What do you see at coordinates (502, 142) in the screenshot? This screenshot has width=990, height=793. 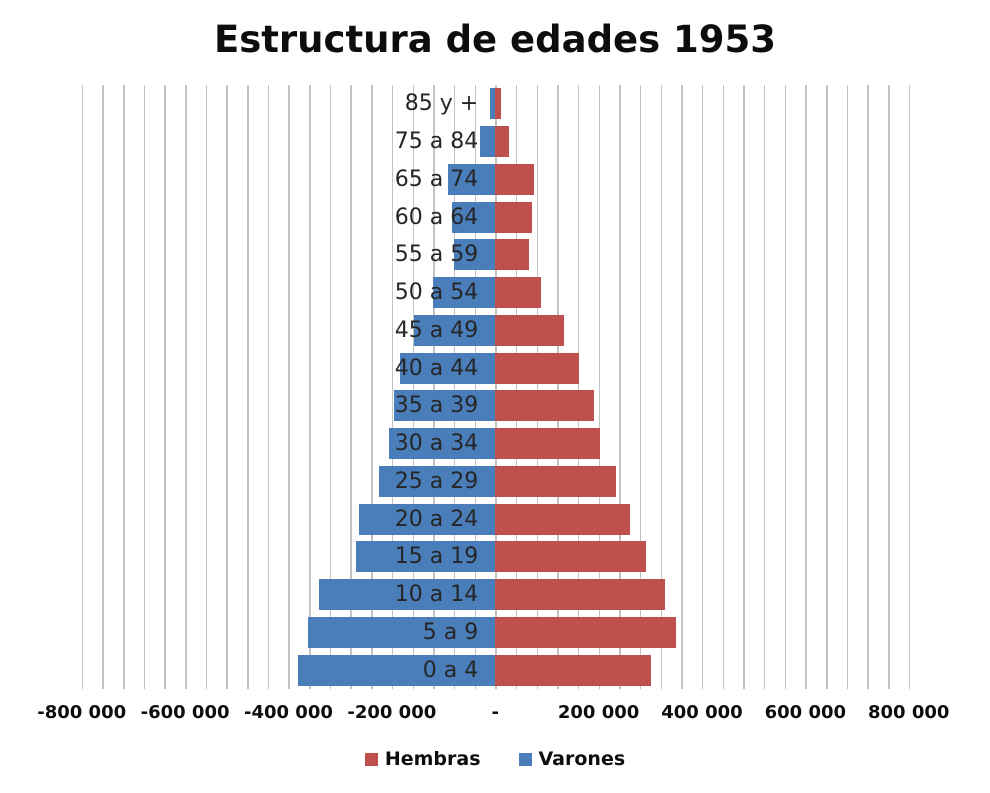 I see `bar-hembras-75a84` at bounding box center [502, 142].